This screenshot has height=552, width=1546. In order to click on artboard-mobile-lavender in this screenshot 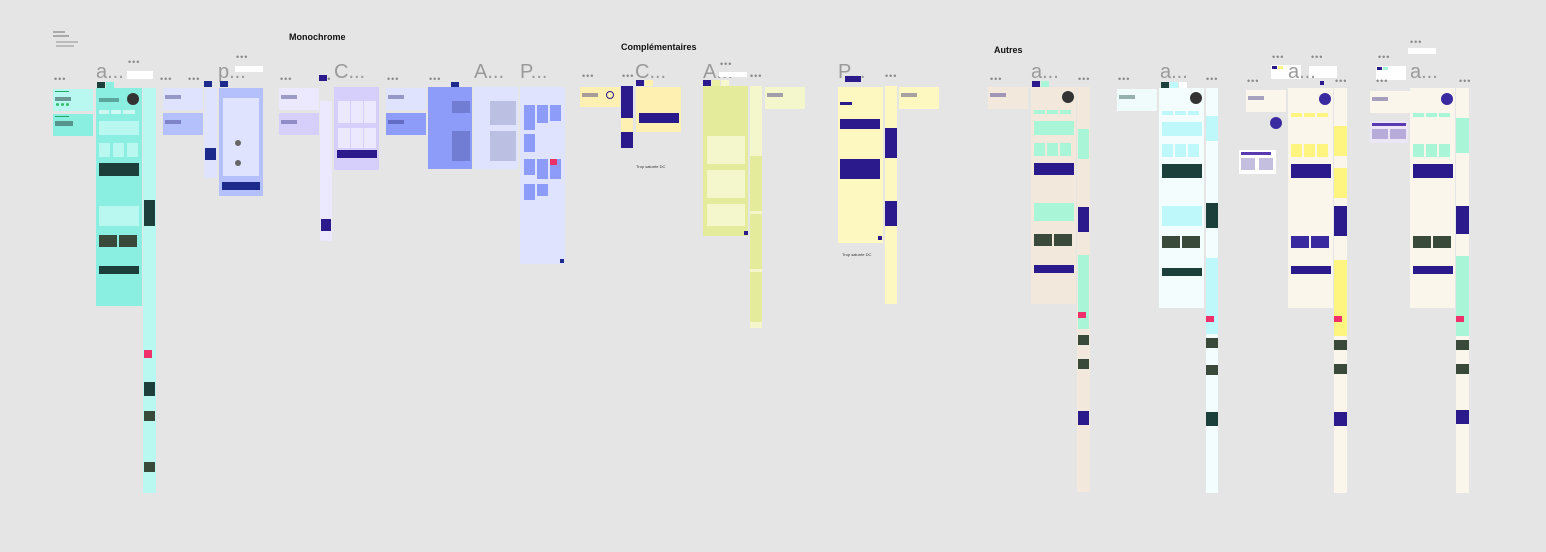, I will do `click(326, 171)`.